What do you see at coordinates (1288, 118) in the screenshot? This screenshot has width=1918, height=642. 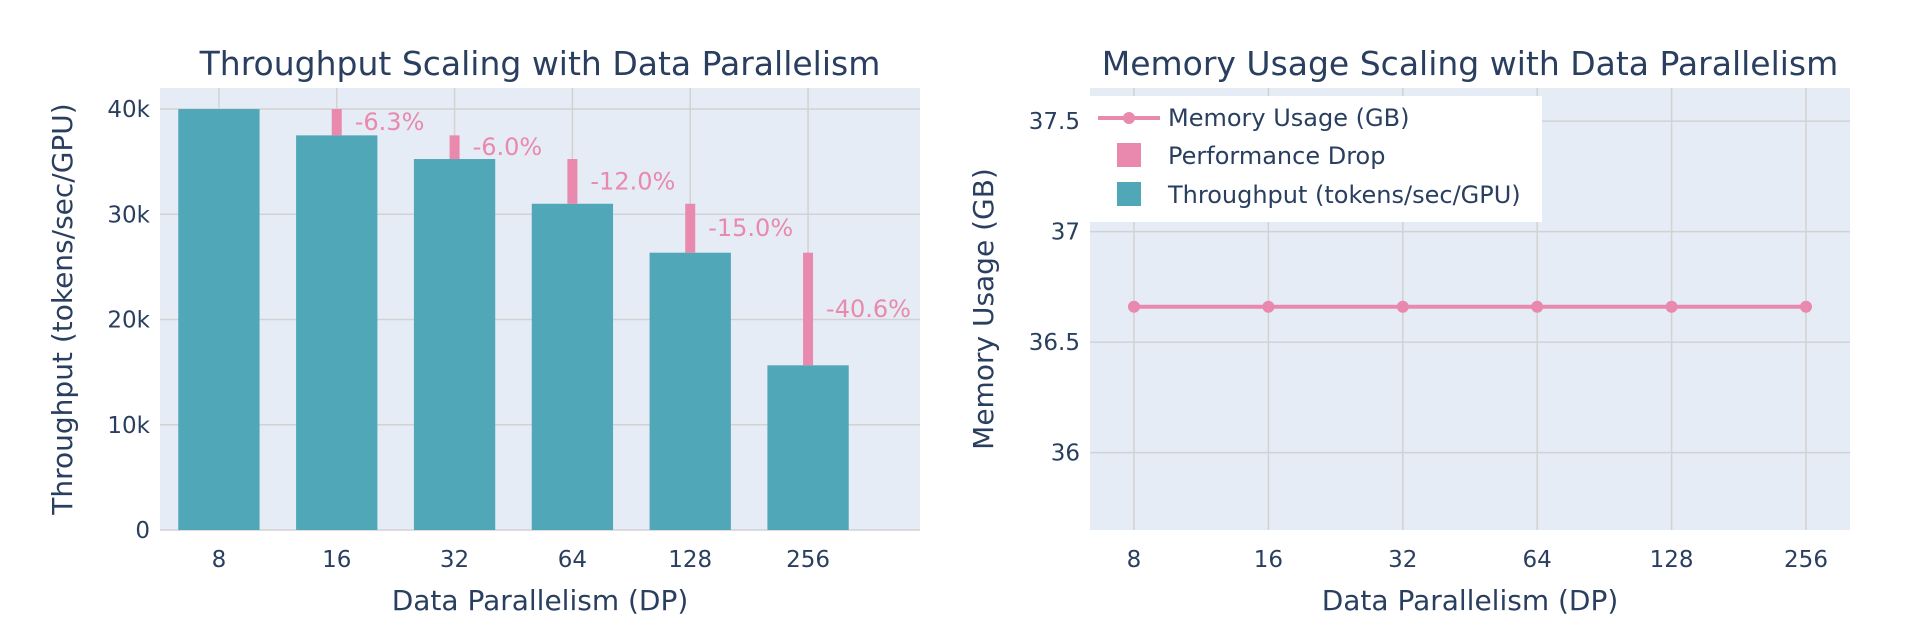 I see `legend-entry-memory: Memory Usage (GB)` at bounding box center [1288, 118].